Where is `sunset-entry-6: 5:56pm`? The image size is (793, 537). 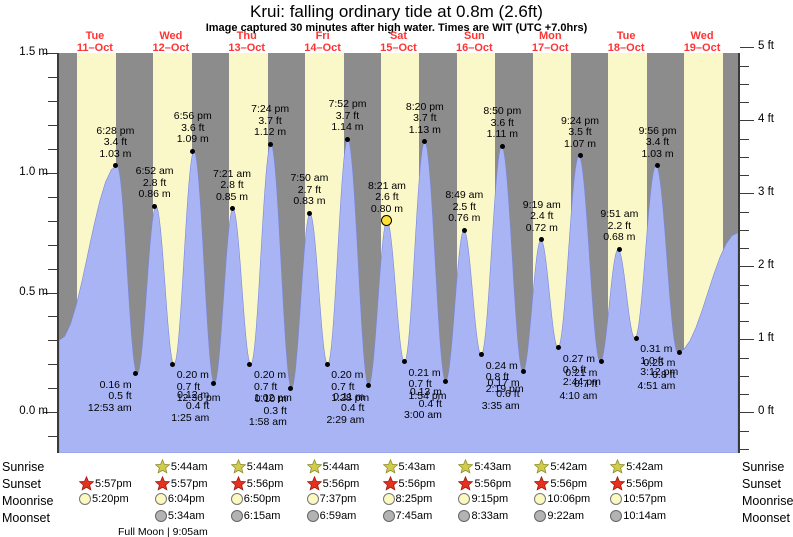
sunset-entry-6: 5:56pm is located at coordinates (560, 483).